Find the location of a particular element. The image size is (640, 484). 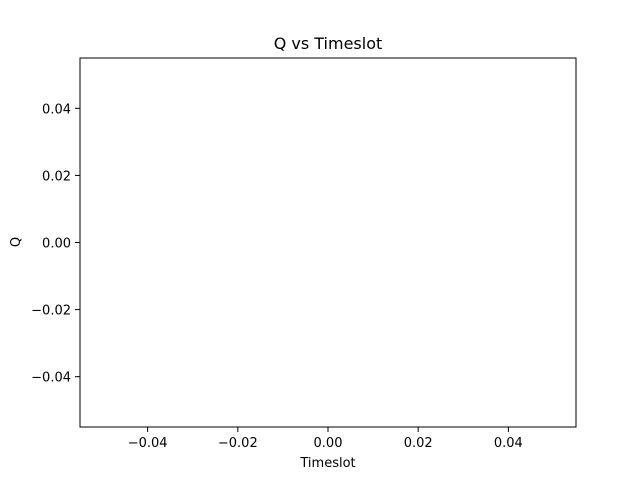

chart-title: Q vs Timeslot is located at coordinates (328, 43).